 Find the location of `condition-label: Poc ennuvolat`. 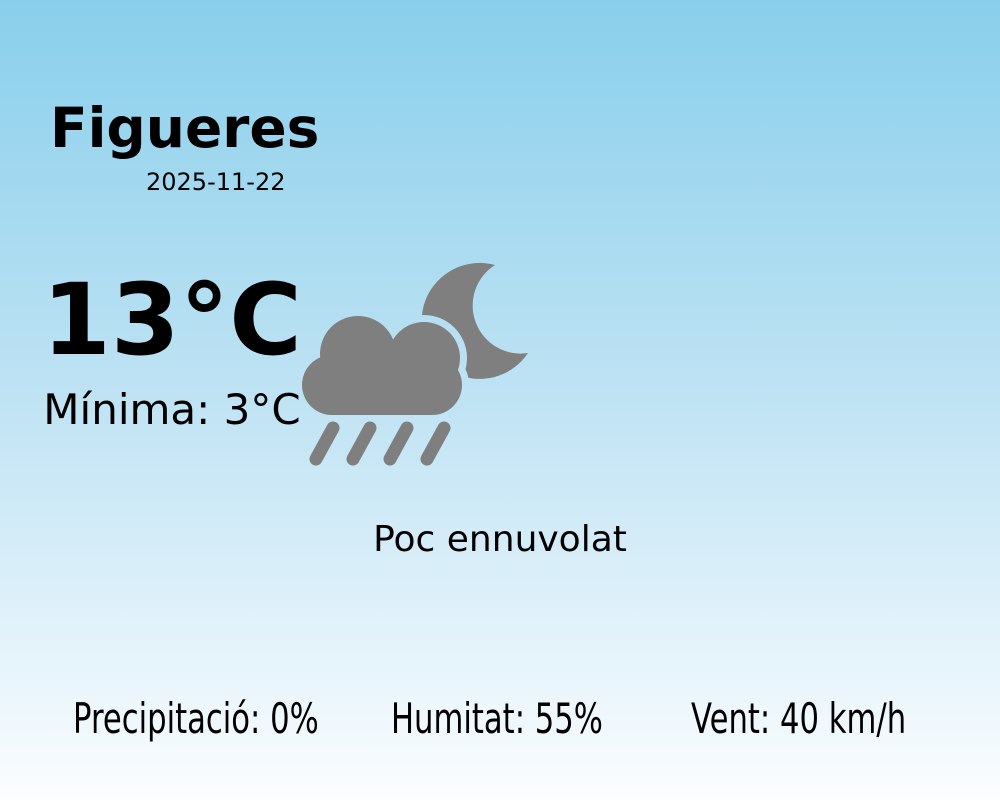

condition-label: Poc ennuvolat is located at coordinates (500, 539).